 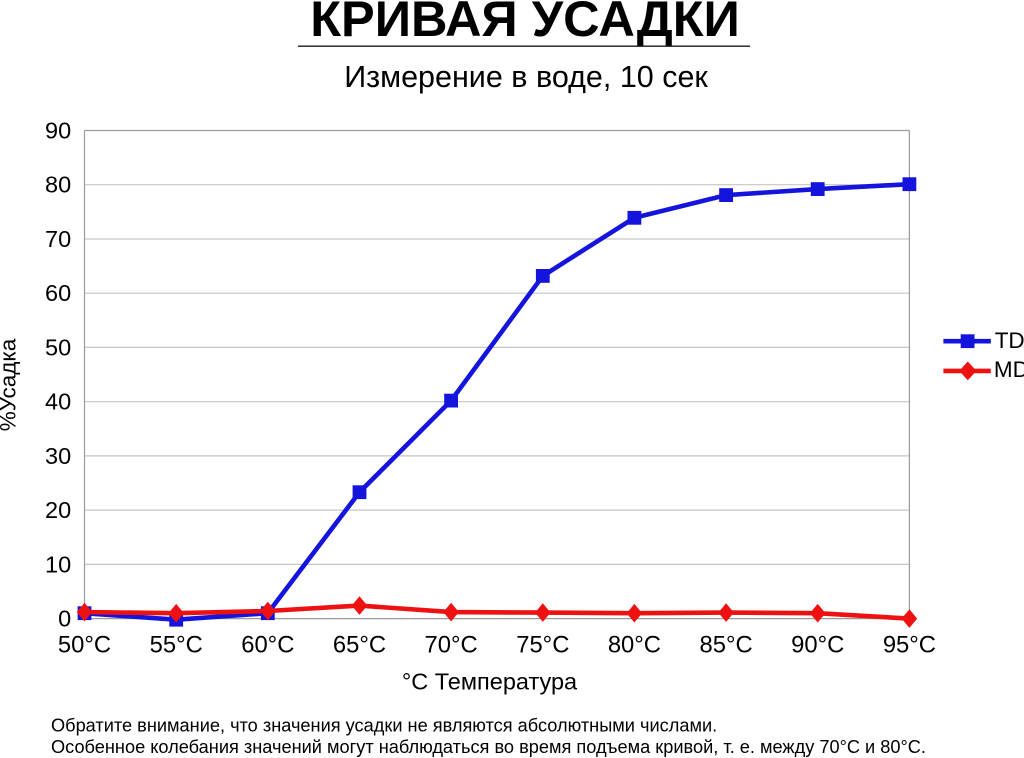 What do you see at coordinates (726, 644) in the screenshot?
I see `svg-text: 85°C` at bounding box center [726, 644].